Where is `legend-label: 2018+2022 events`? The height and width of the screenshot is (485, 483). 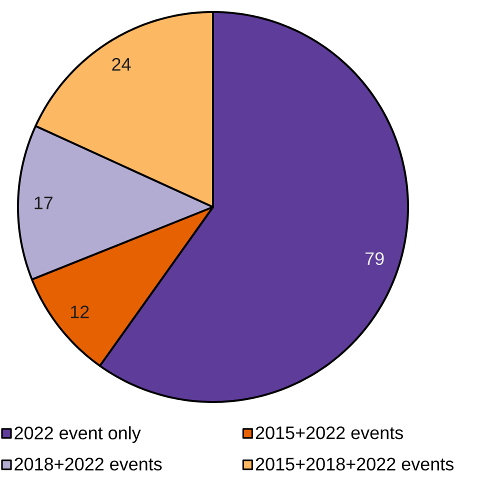 legend-label: 2018+2022 events is located at coordinates (88, 464).